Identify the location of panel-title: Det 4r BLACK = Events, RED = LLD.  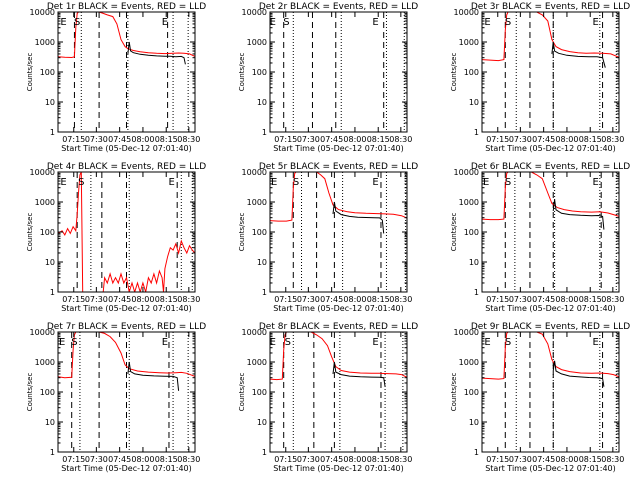
(126, 167).